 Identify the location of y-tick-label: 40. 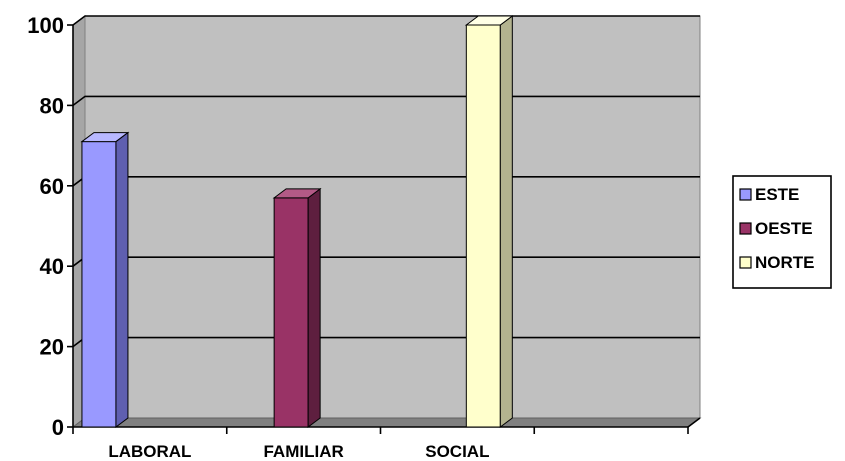
(52, 266).